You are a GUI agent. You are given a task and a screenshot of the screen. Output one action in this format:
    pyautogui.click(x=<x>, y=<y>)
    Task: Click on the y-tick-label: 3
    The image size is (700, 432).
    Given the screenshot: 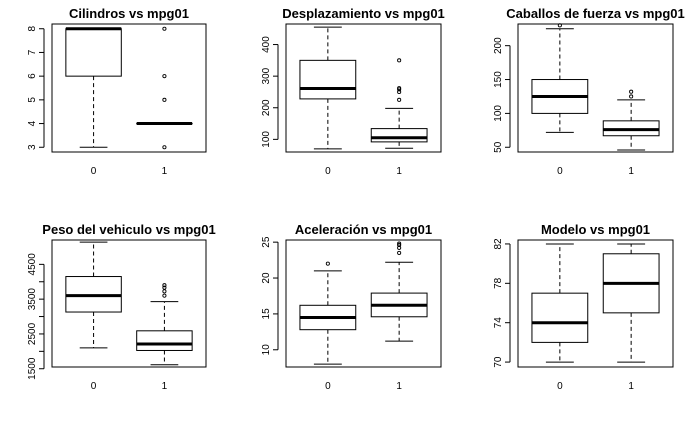 What is the action you would take?
    pyautogui.click(x=32, y=147)
    